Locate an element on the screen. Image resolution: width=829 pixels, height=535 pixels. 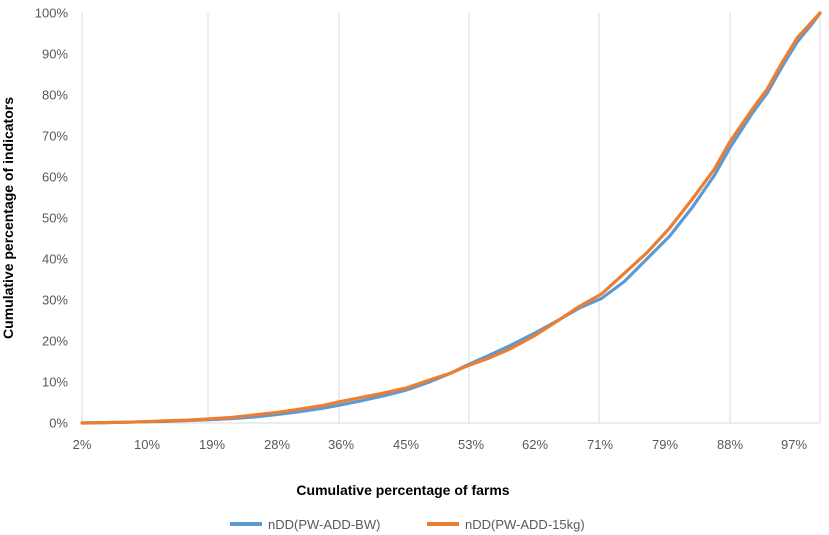
y-tick-label: 60% is located at coordinates (55, 177).